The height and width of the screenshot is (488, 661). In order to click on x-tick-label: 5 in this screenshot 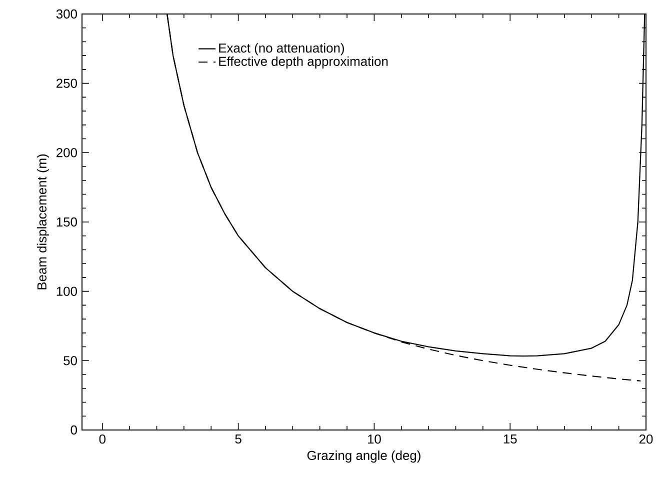, I will do `click(238, 439)`.